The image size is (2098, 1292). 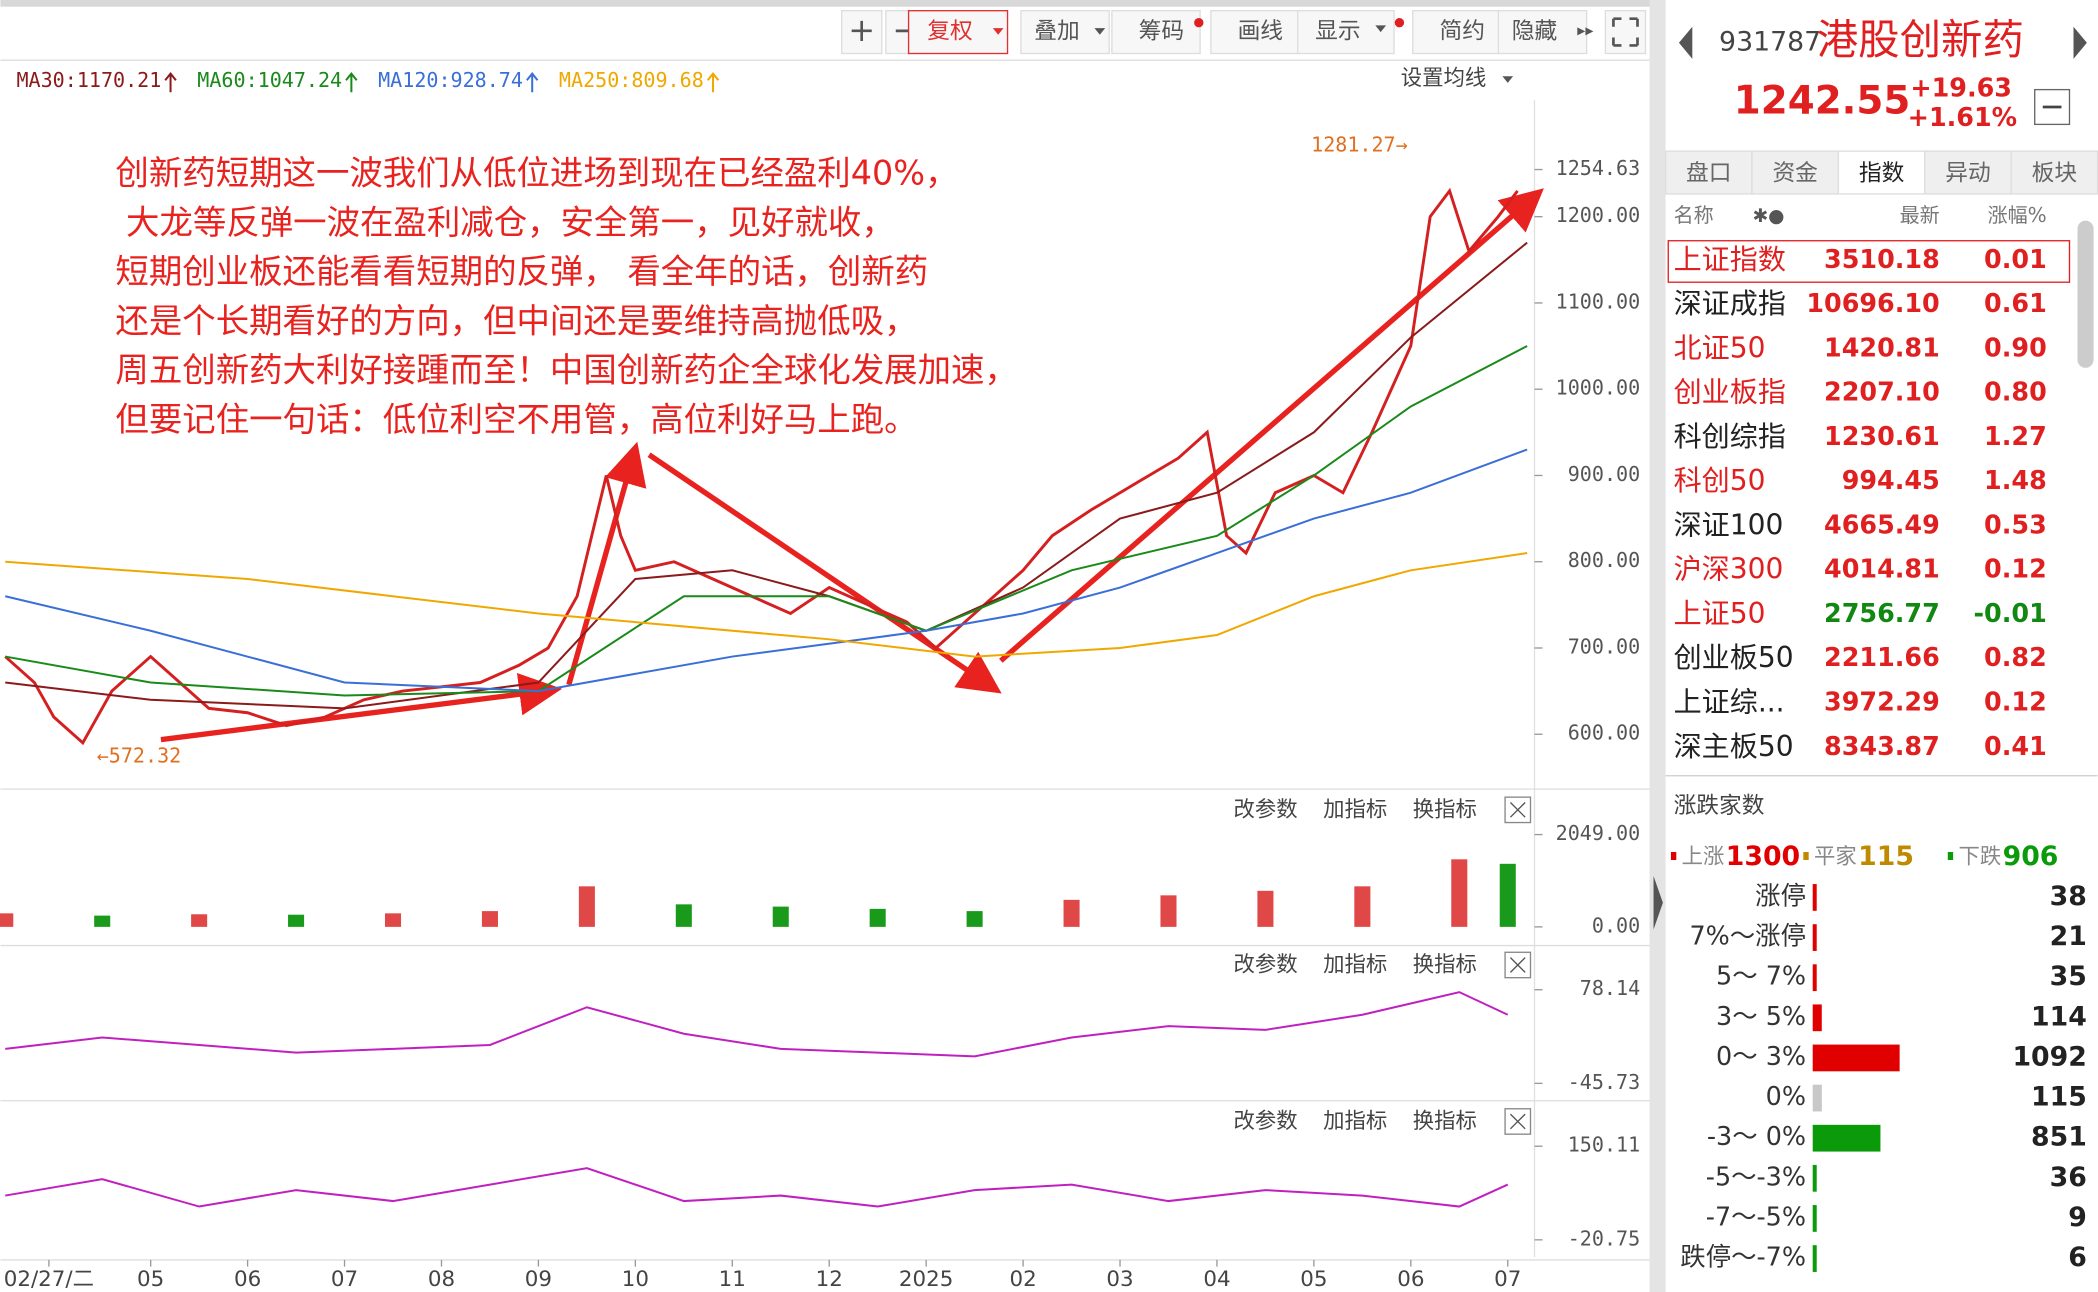 What do you see at coordinates (1729, 524) in the screenshot?
I see `index-name: 深证100` at bounding box center [1729, 524].